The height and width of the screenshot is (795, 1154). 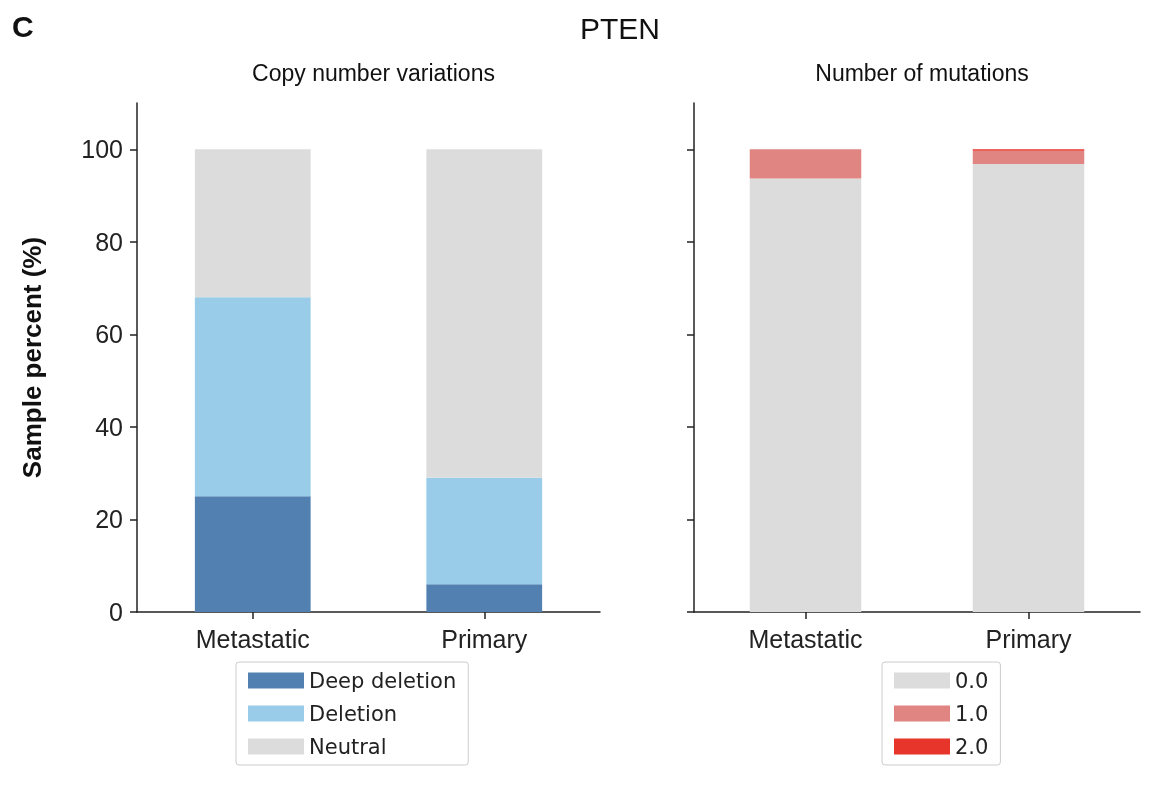 What do you see at coordinates (109, 519) in the screenshot?
I see `y-tick-label: 20` at bounding box center [109, 519].